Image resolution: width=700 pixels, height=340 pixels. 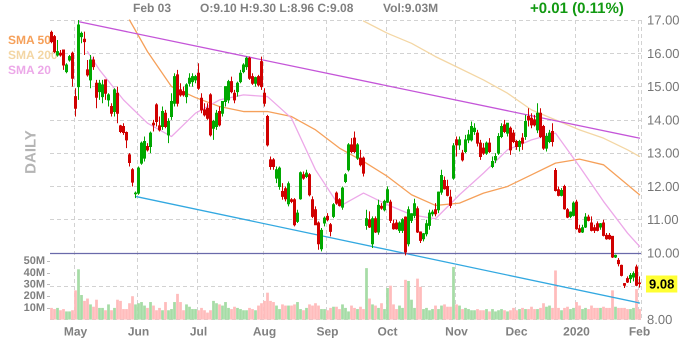 I want to click on x-tick-label: Nov, so click(x=456, y=331).